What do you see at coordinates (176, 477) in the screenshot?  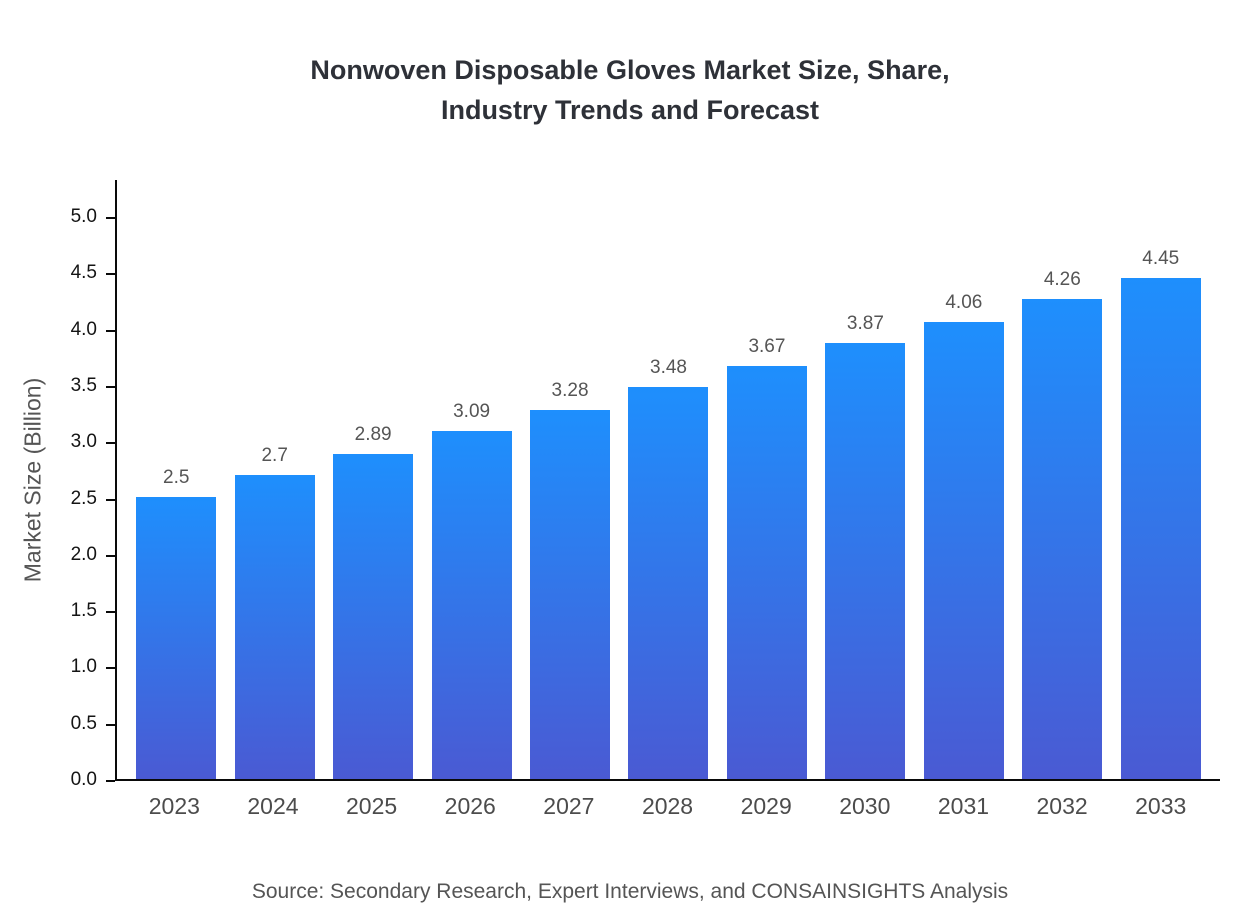 I see `bar-value-label: 2.5` at bounding box center [176, 477].